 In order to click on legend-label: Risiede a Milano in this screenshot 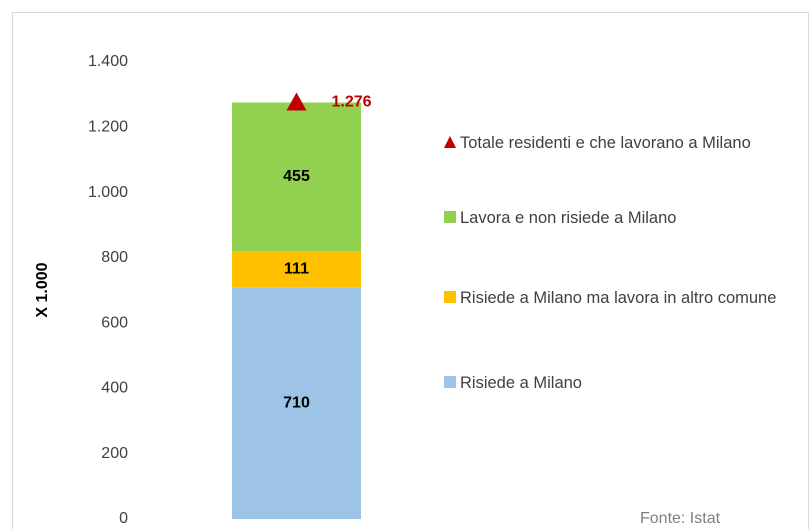, I will do `click(521, 383)`.